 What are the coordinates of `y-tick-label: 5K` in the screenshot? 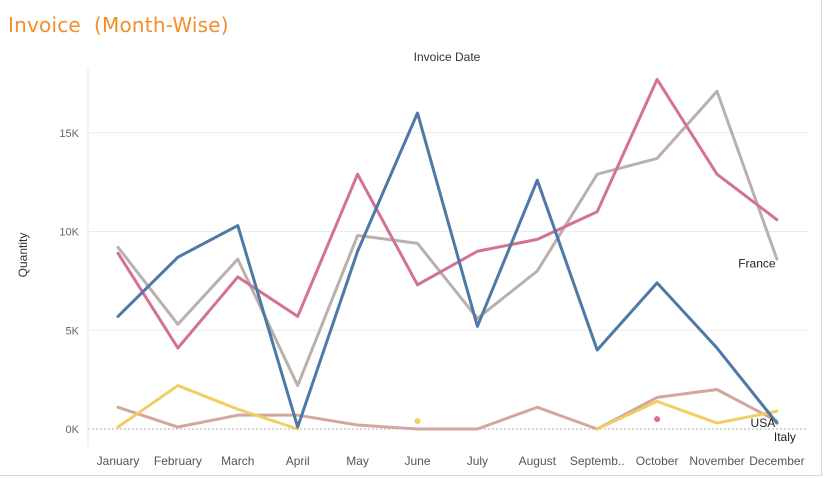 It's located at (73, 331).